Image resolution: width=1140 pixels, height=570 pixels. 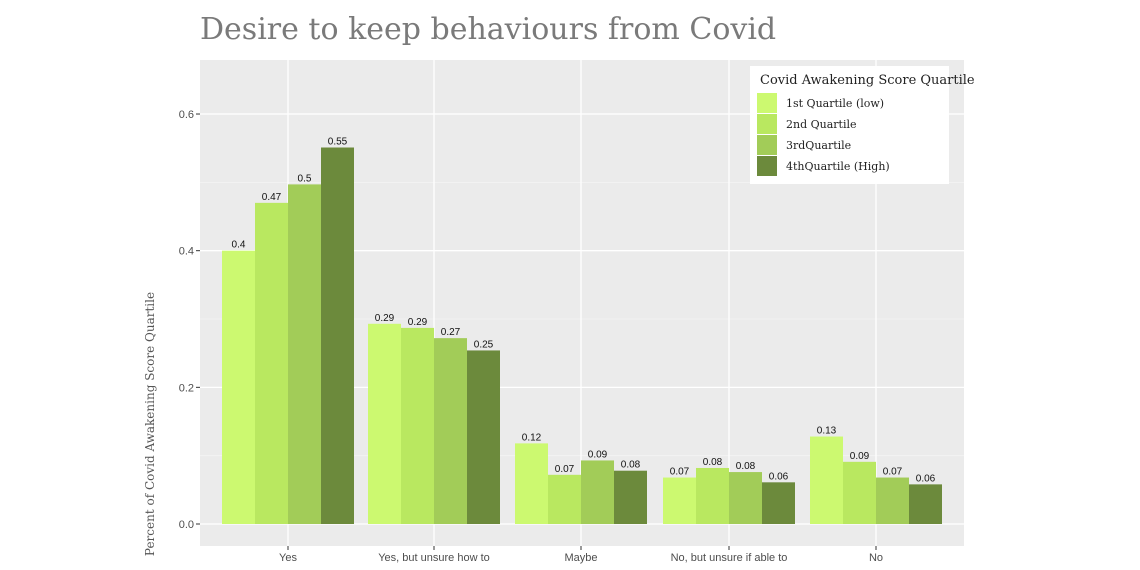 I want to click on legend-label: 4thQuartile (High), so click(x=838, y=166).